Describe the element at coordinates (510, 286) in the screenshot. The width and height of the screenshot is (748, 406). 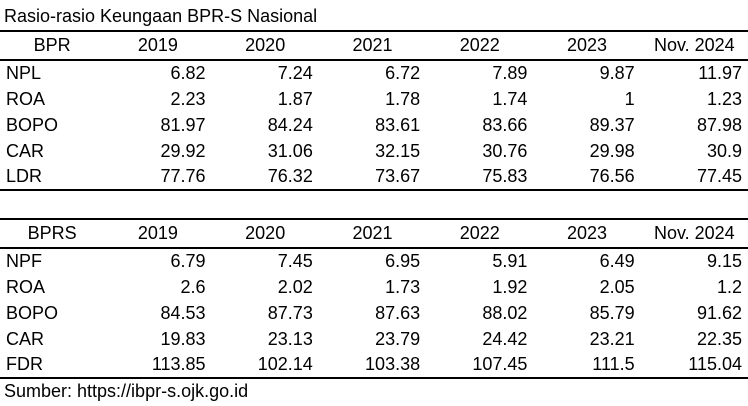
I see `table-cell: 1.92` at that location.